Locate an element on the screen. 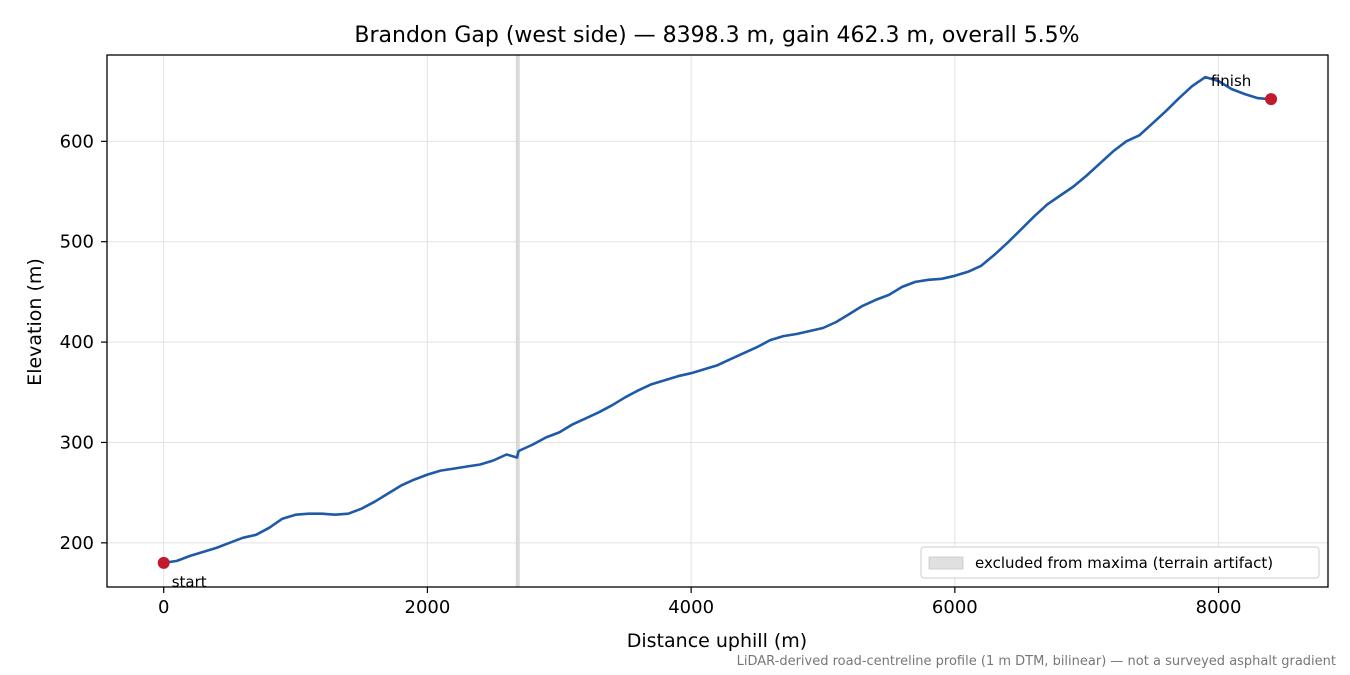 This screenshot has height=675, width=1350. x-tick-label: 2000 is located at coordinates (428, 607).